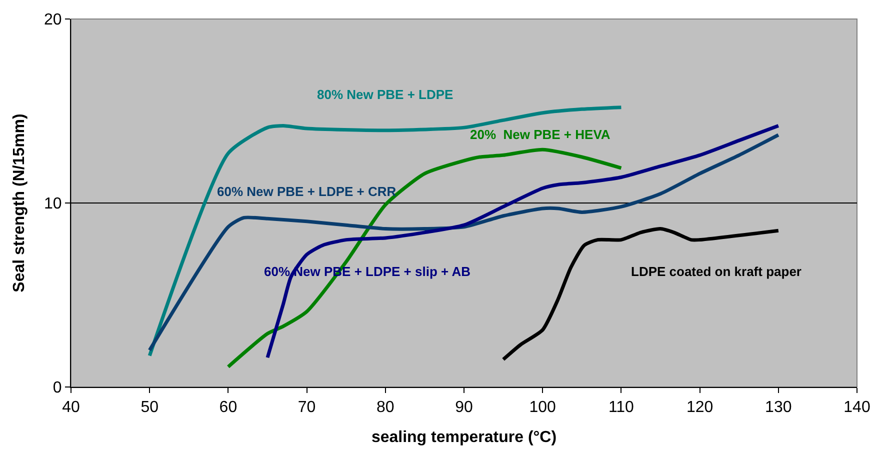  I want to click on x-tick-label: 100, so click(542, 407).